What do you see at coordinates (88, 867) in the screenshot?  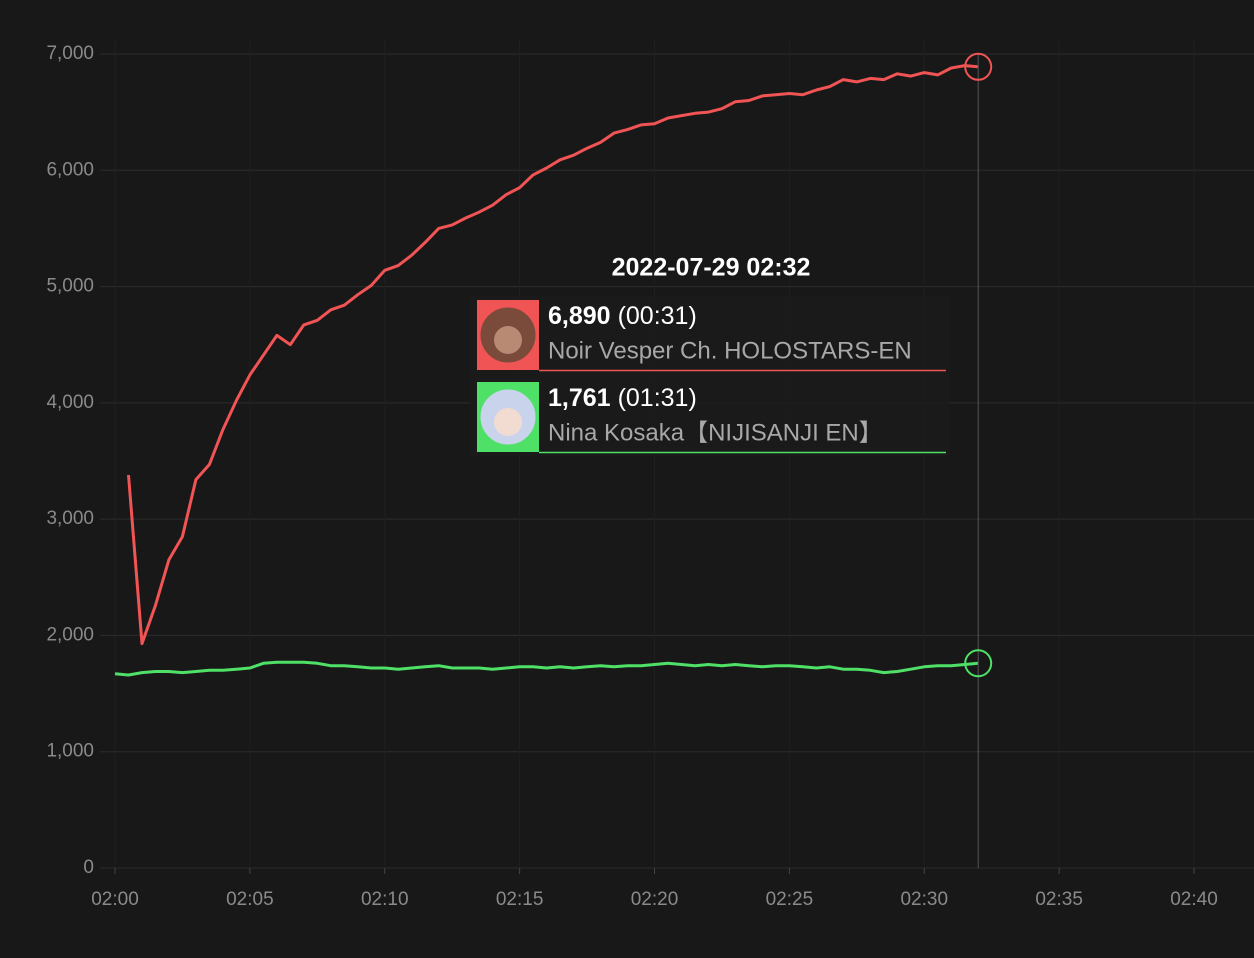 I see `y-tick-label: 0` at bounding box center [88, 867].